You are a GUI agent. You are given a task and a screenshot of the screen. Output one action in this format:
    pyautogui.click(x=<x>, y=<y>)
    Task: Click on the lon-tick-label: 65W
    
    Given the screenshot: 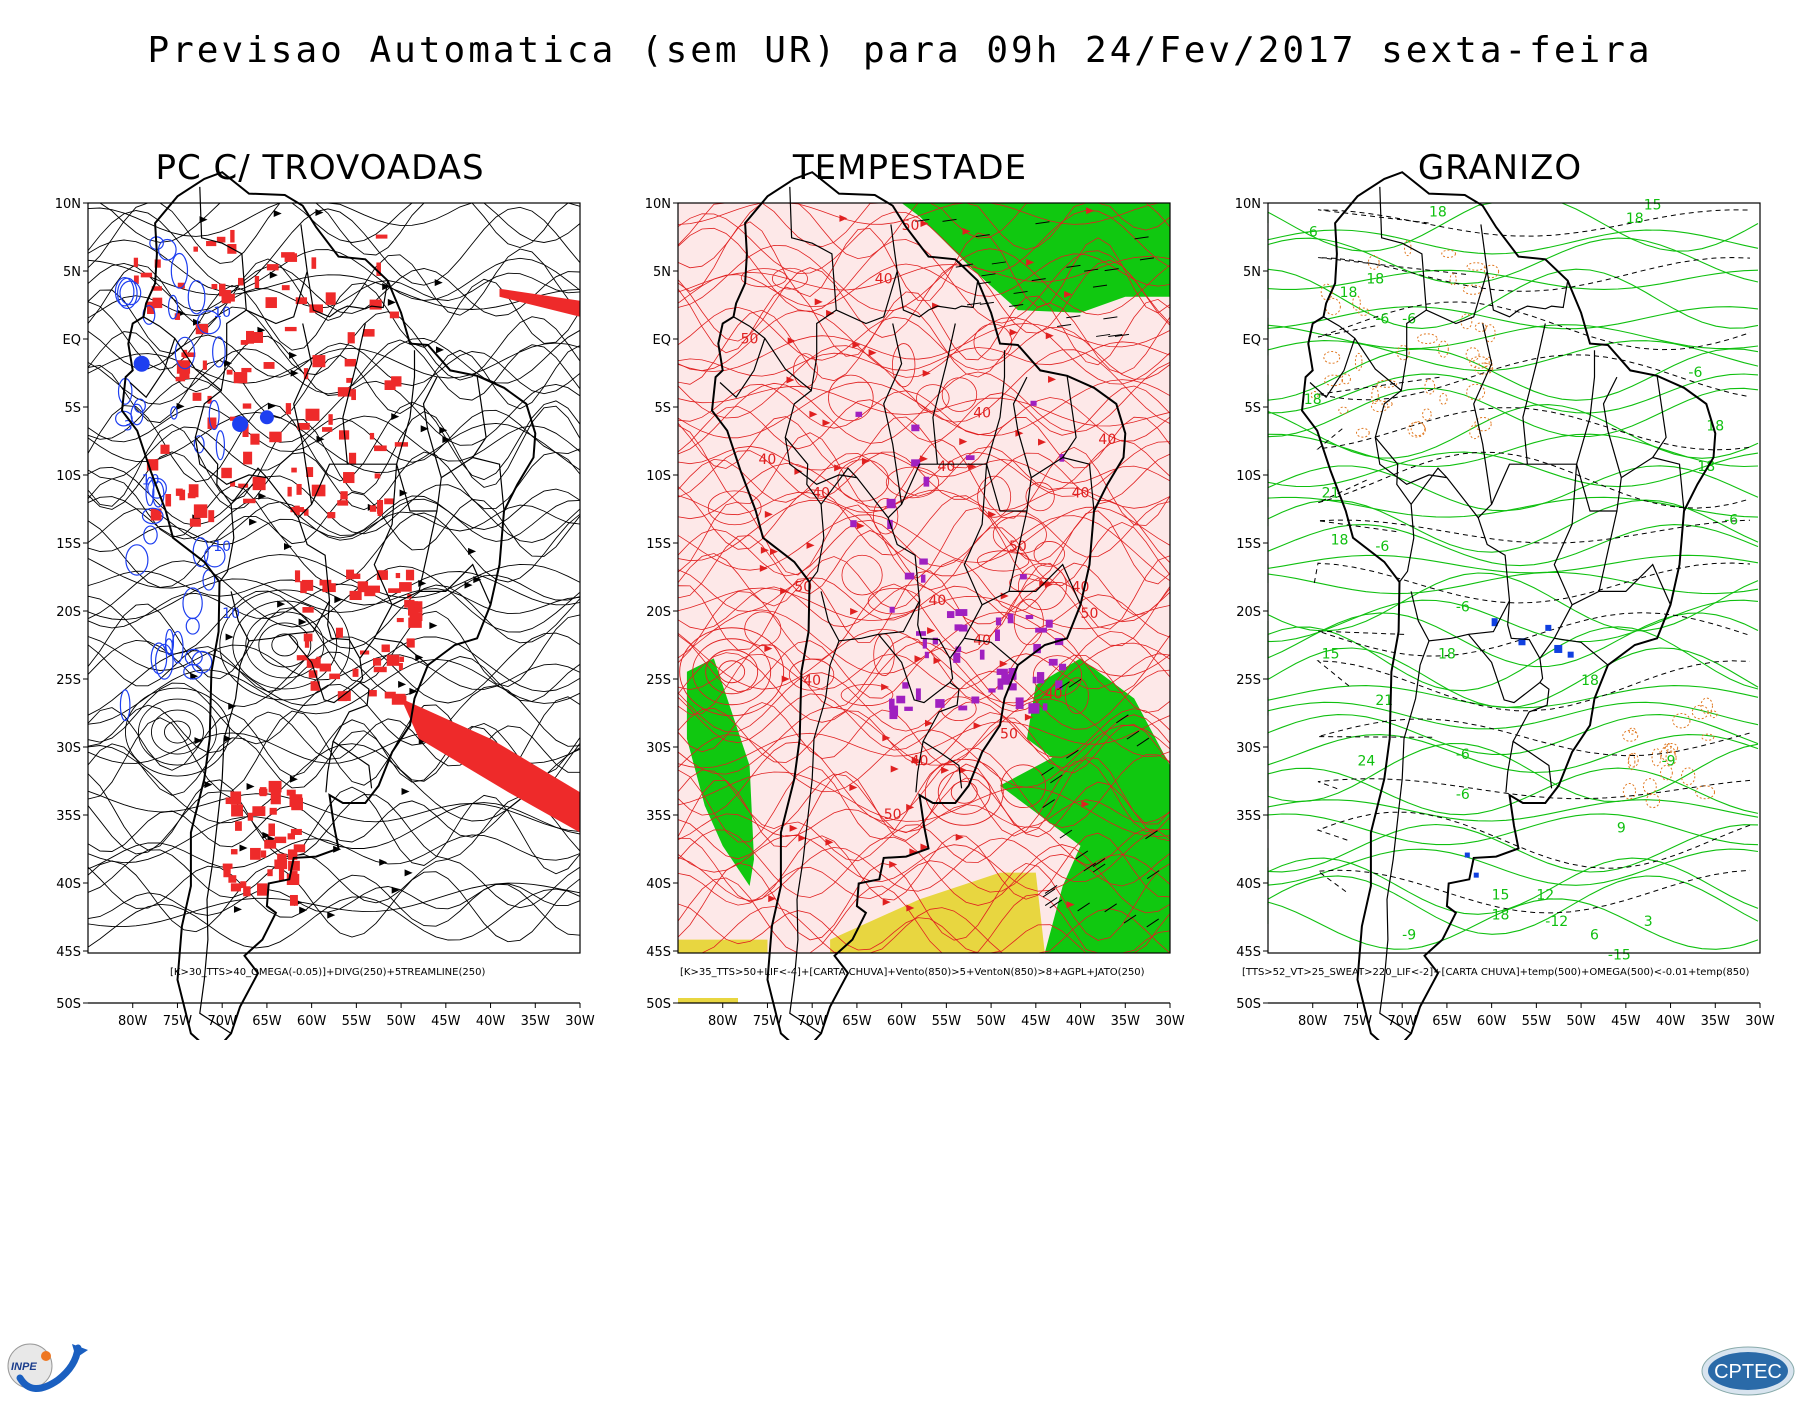 What is the action you would take?
    pyautogui.click(x=267, y=1021)
    